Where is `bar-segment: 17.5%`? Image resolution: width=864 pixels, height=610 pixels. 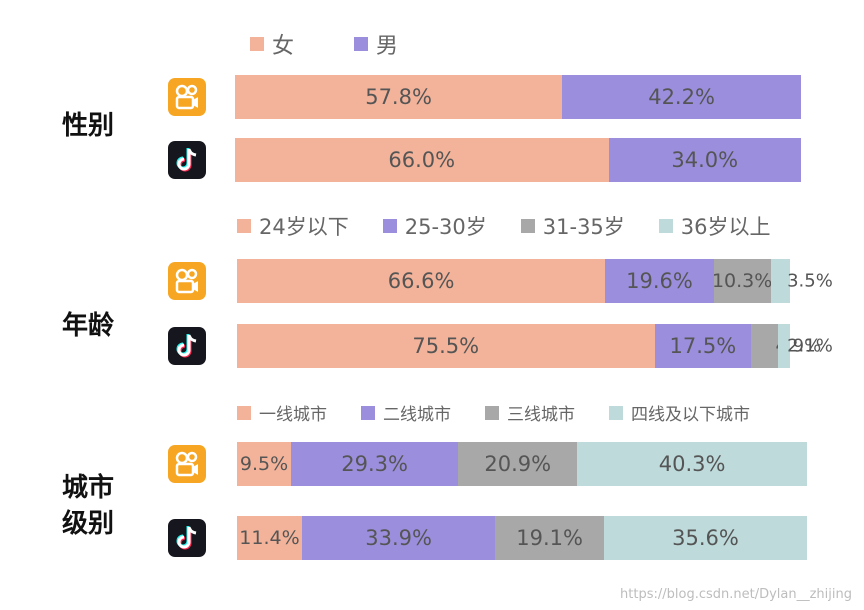
bar-segment: 17.5% is located at coordinates (703, 346).